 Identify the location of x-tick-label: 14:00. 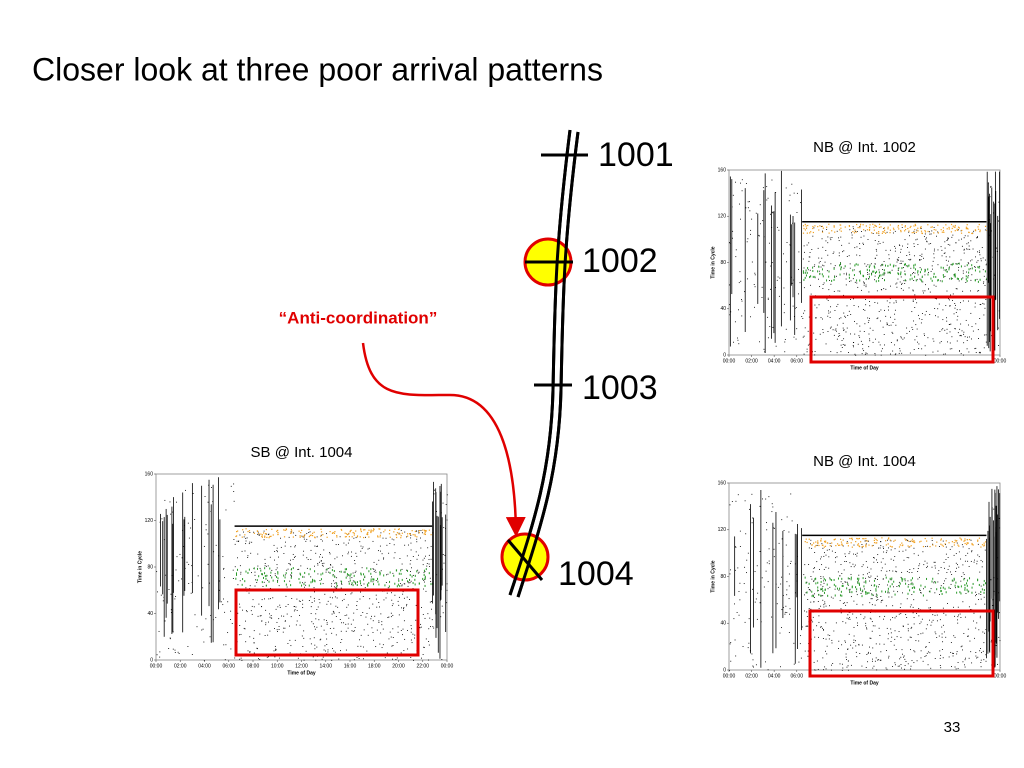
(325, 666).